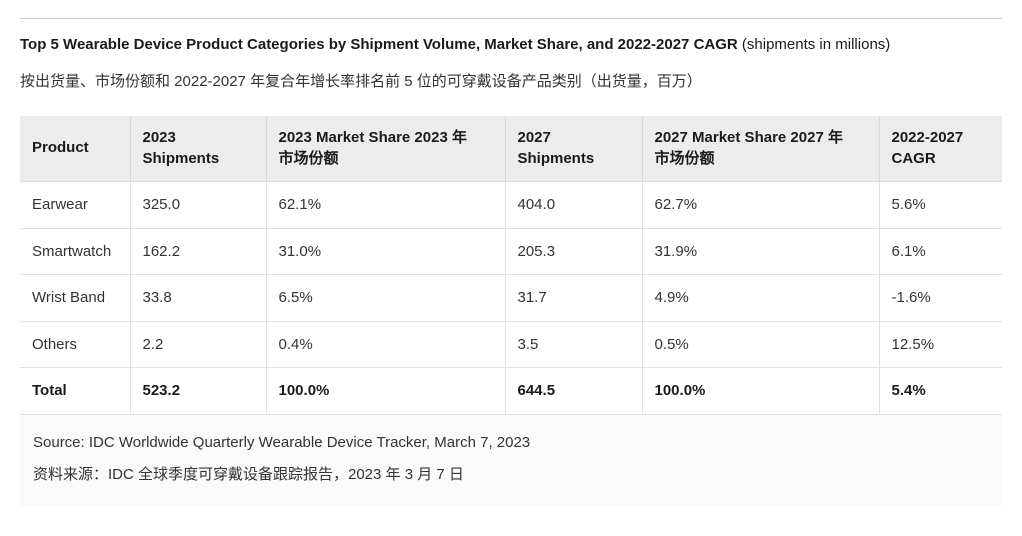 This screenshot has height=536, width=1022. What do you see at coordinates (573, 148) in the screenshot?
I see `header-cell-2027-shipments: 2027 Shipments` at bounding box center [573, 148].